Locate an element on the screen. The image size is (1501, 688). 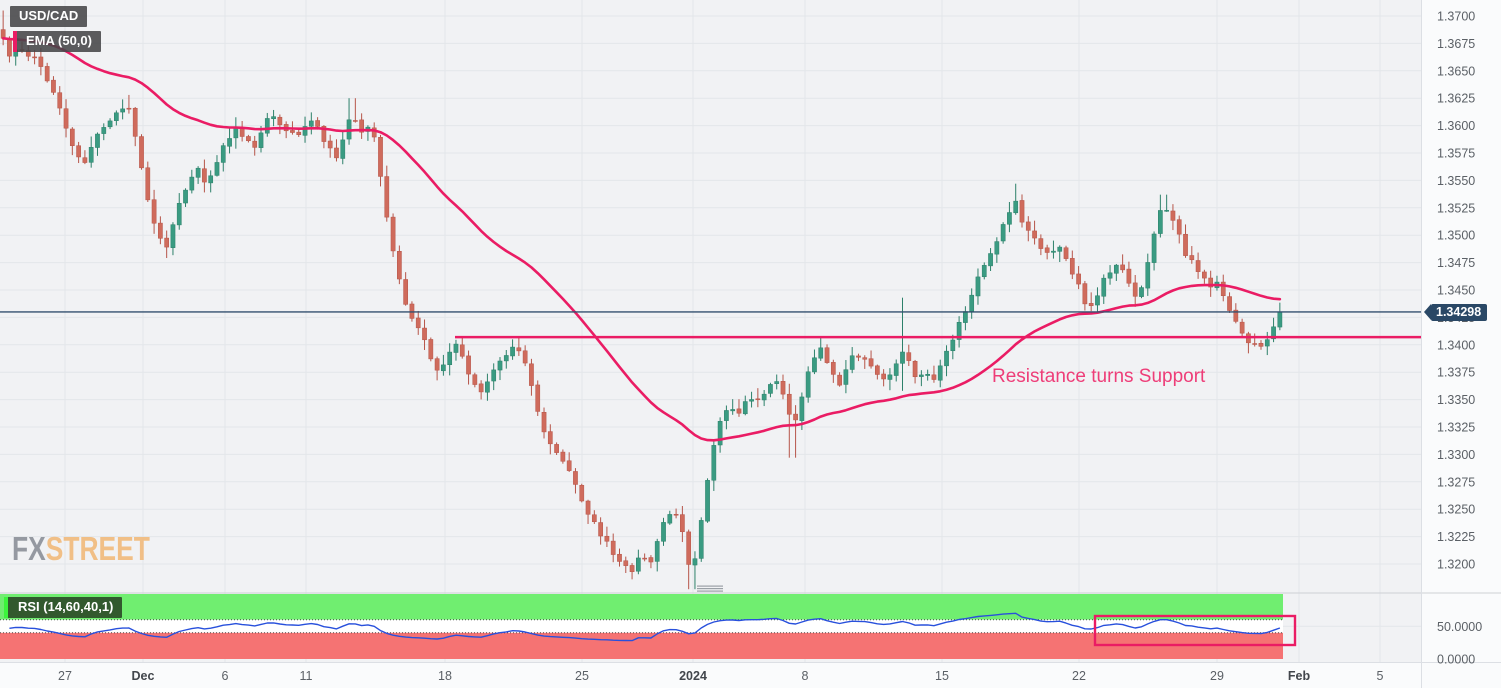
price-tick-label: 1.3600 is located at coordinates (1456, 126).